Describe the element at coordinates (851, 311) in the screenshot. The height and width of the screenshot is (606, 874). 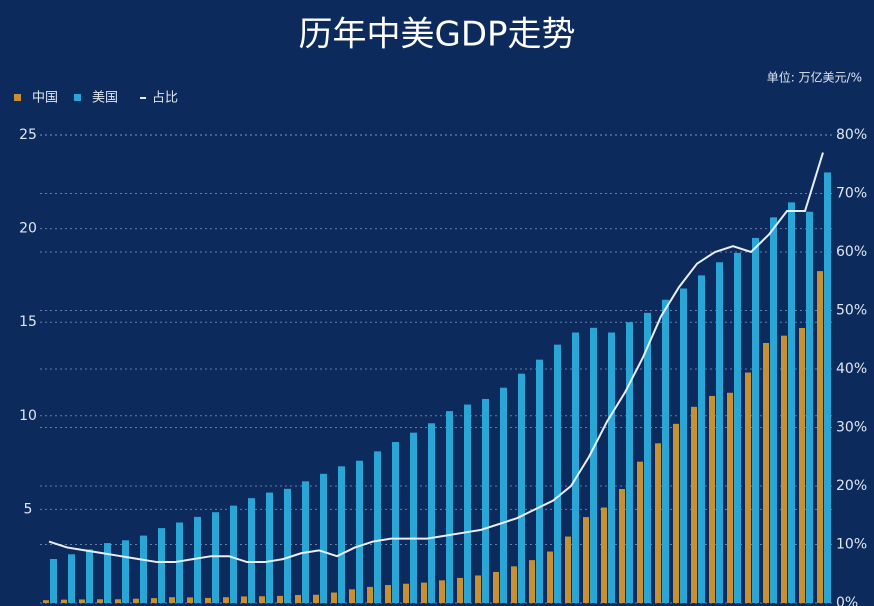
I see `y2-tick-label: 50%` at that location.